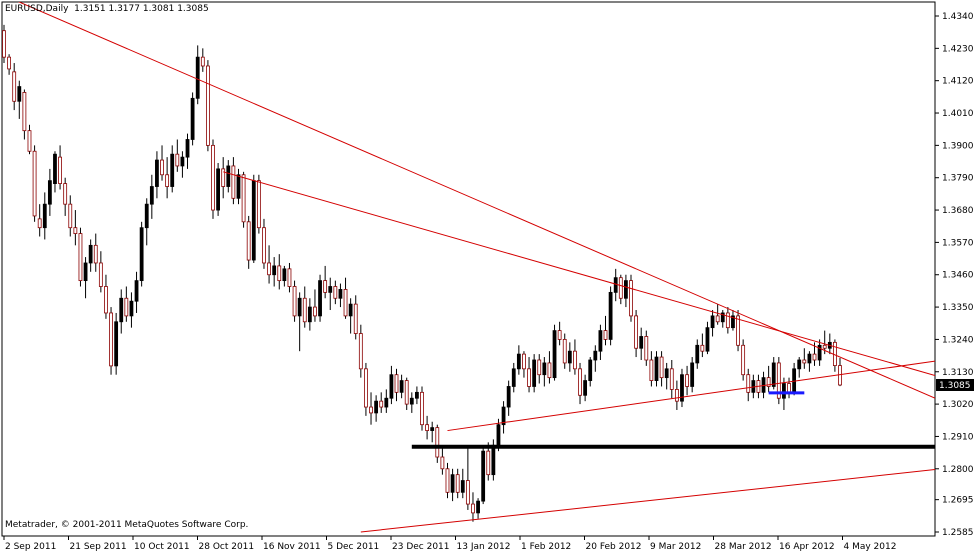 This screenshot has height=557, width=975. What do you see at coordinates (958, 437) in the screenshot?
I see `y-tick-label: 1.2910` at bounding box center [958, 437].